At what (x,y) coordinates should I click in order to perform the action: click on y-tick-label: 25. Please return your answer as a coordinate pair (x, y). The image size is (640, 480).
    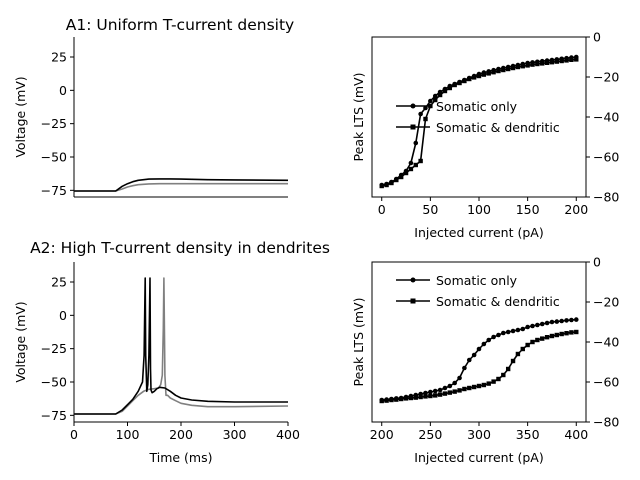
    Looking at the image, I should click on (59, 57).